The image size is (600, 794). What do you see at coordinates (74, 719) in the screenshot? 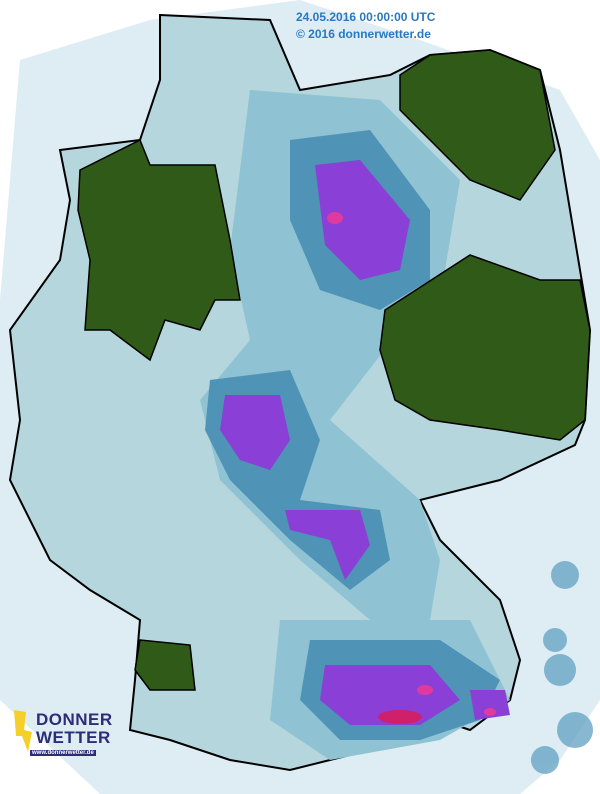
I see `logo-line1: DONNER` at bounding box center [74, 719].